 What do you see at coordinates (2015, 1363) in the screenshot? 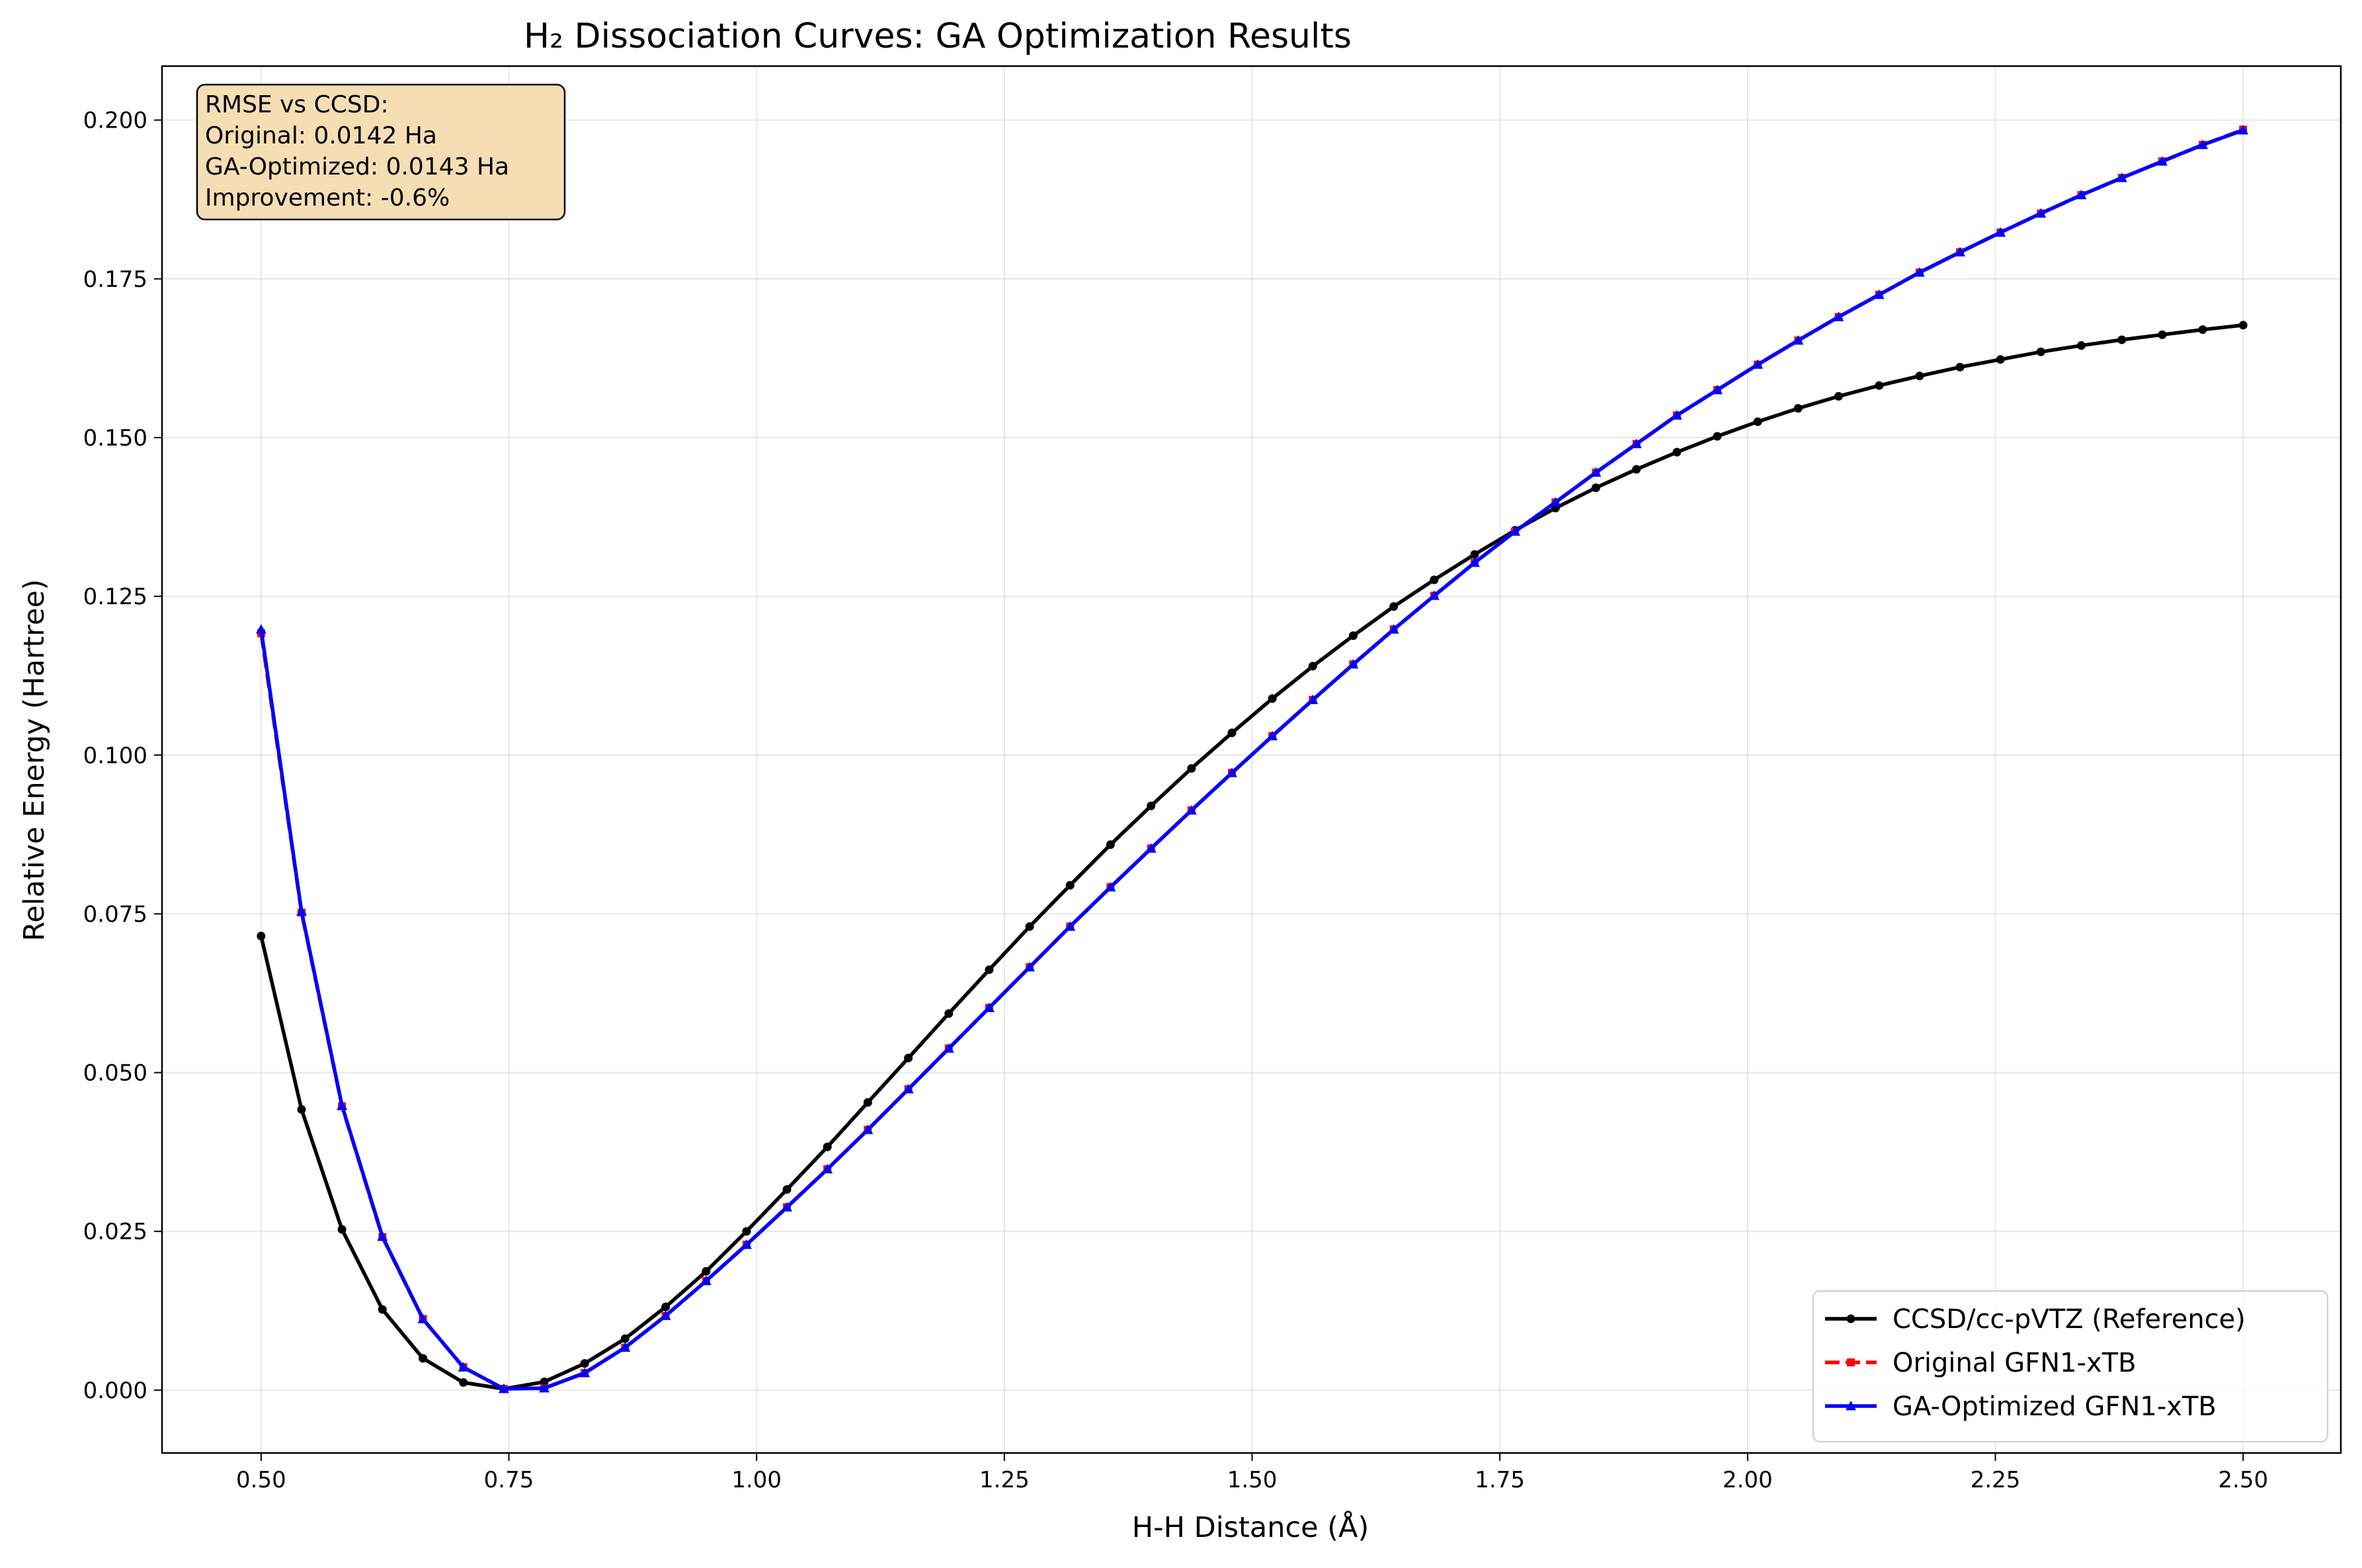
I see `legend-label: Original GFN1-xTB` at bounding box center [2015, 1363].